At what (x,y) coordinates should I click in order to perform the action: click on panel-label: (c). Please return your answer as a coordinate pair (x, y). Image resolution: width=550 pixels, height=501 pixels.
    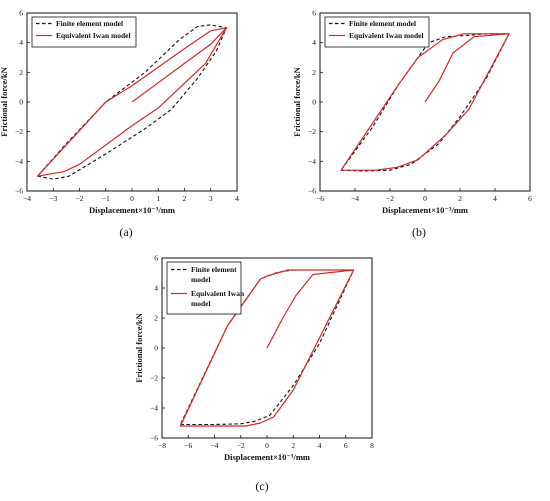
    Looking at the image, I should click on (261, 486).